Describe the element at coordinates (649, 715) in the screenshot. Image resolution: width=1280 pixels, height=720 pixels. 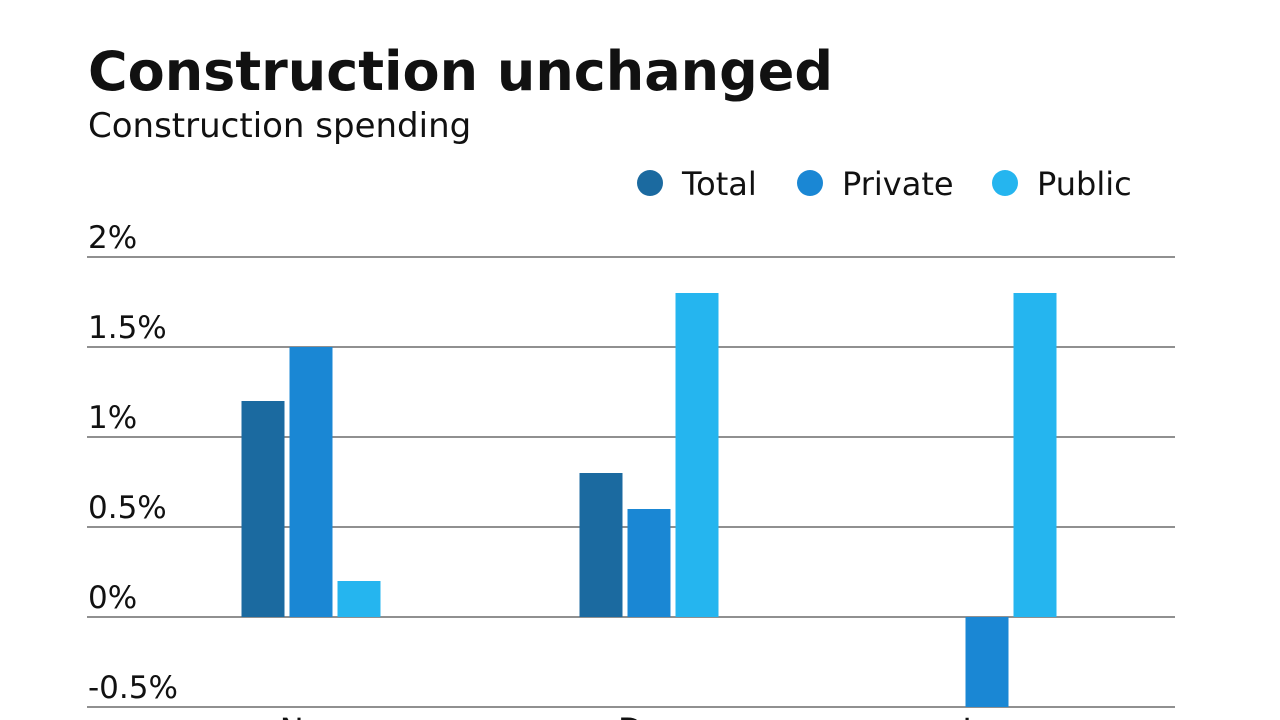
I see `x-tick-label: Dec` at that location.